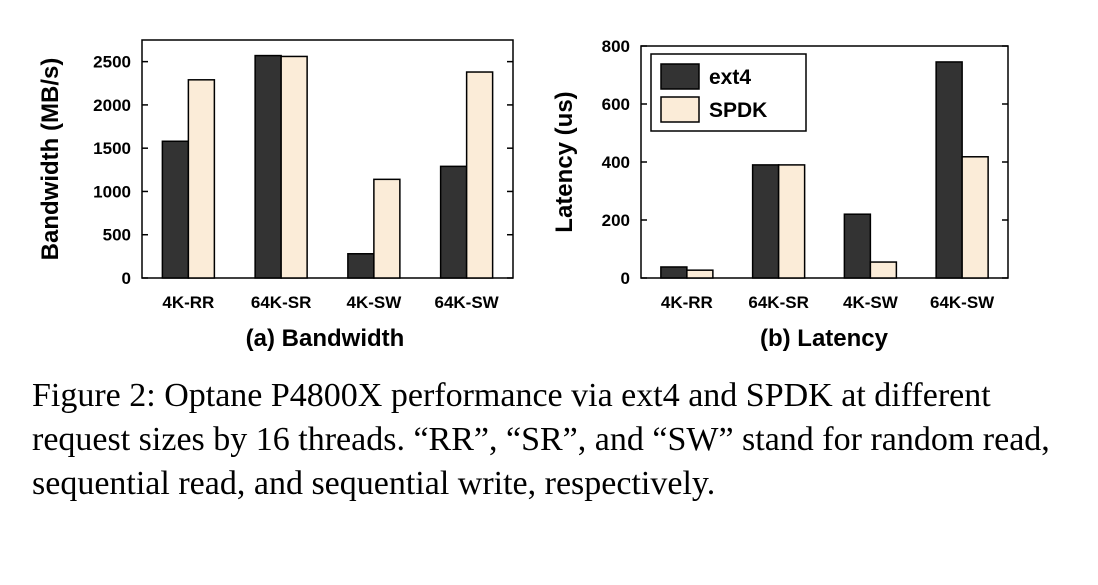 The image size is (1098, 585). I want to click on legend-label-ext4: ext4, so click(730, 77).